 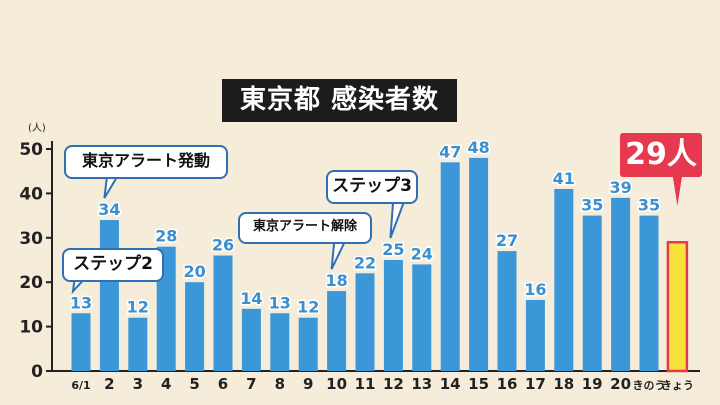 What do you see at coordinates (365, 262) in the screenshot?
I see `bar-value-label: 22` at bounding box center [365, 262].